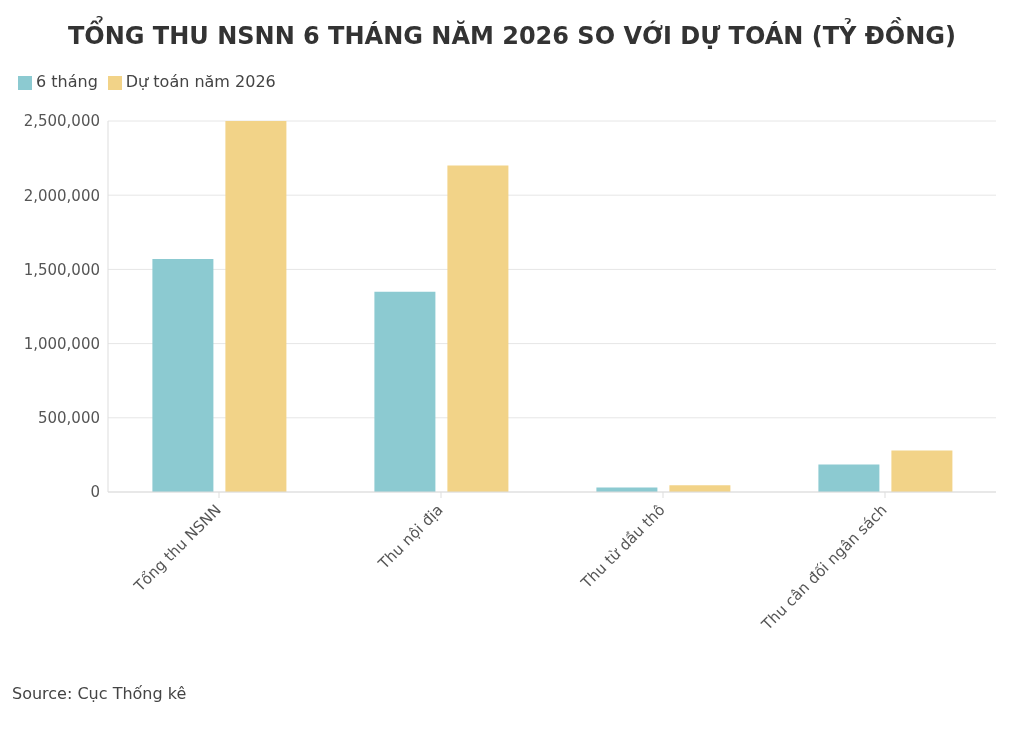 The height and width of the screenshot is (746, 1024). What do you see at coordinates (67, 81) in the screenshot?
I see `legend-label: 6 tháng` at bounding box center [67, 81].